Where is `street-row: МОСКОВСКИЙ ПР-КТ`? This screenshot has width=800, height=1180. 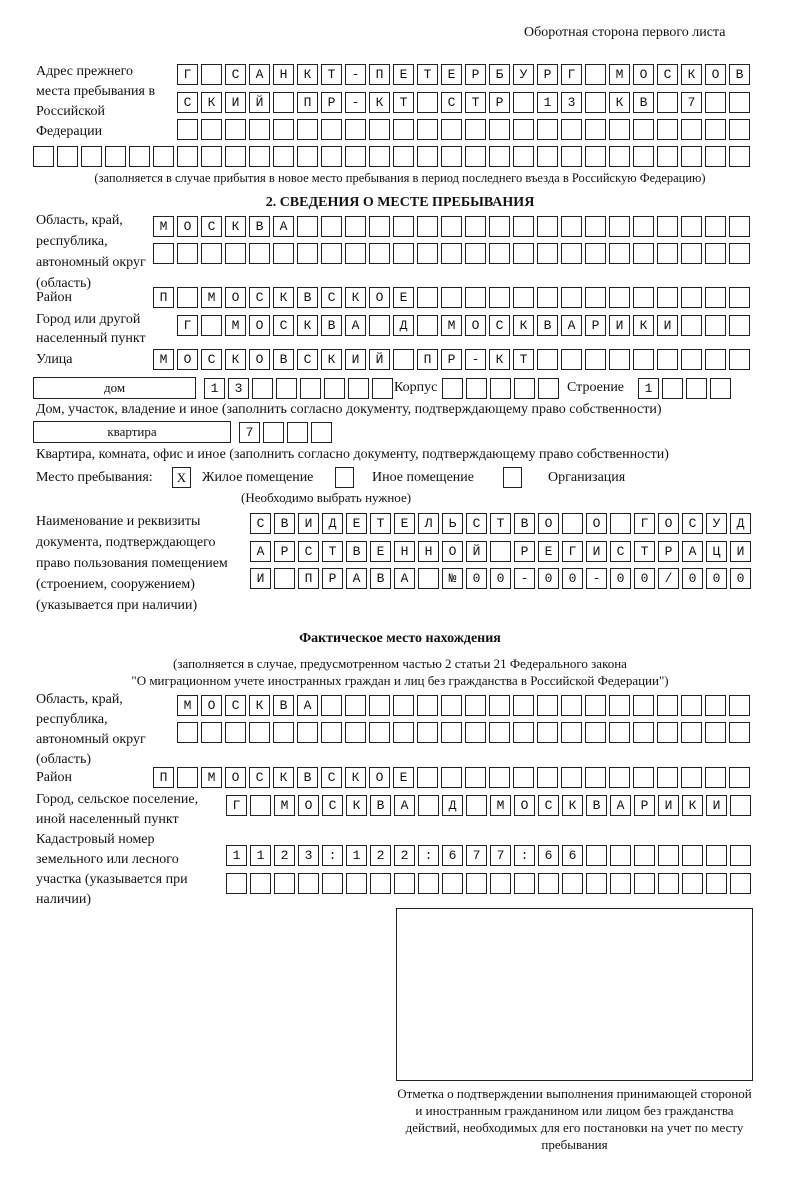 street-row: МОСКОВСКИЙ ПР-КТ is located at coordinates (453, 359).